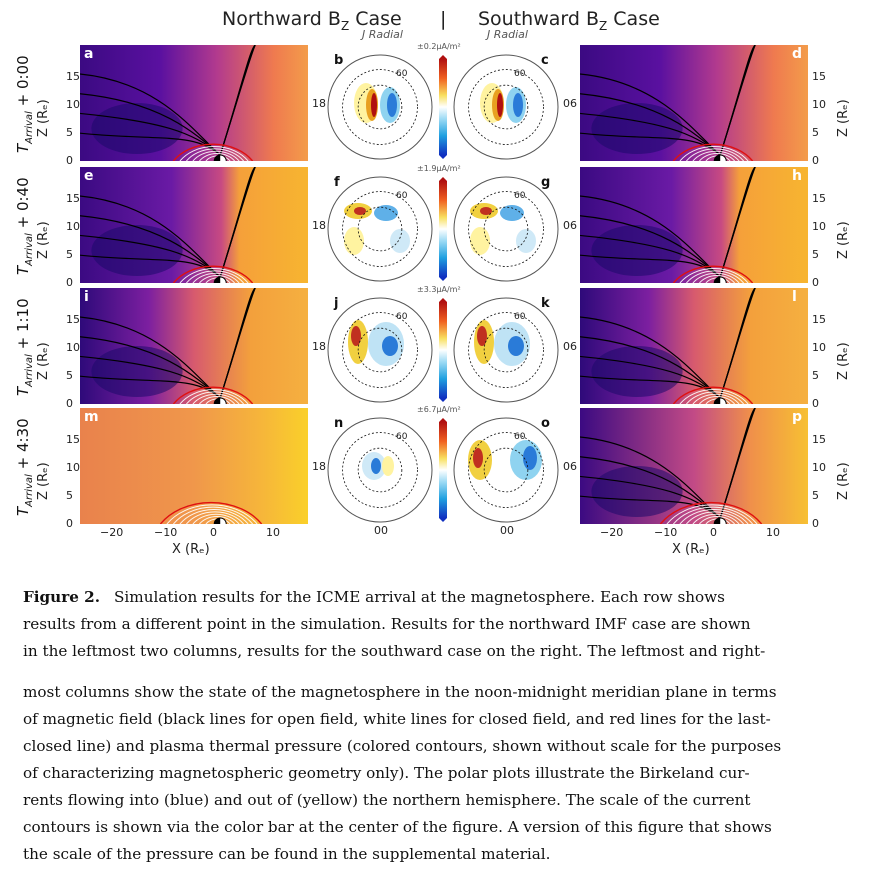 The width and height of the screenshot is (872, 869). Describe the element at coordinates (439, 409) in the screenshot. I see `colorbar-scale: ±6.7μA/m²` at that location.